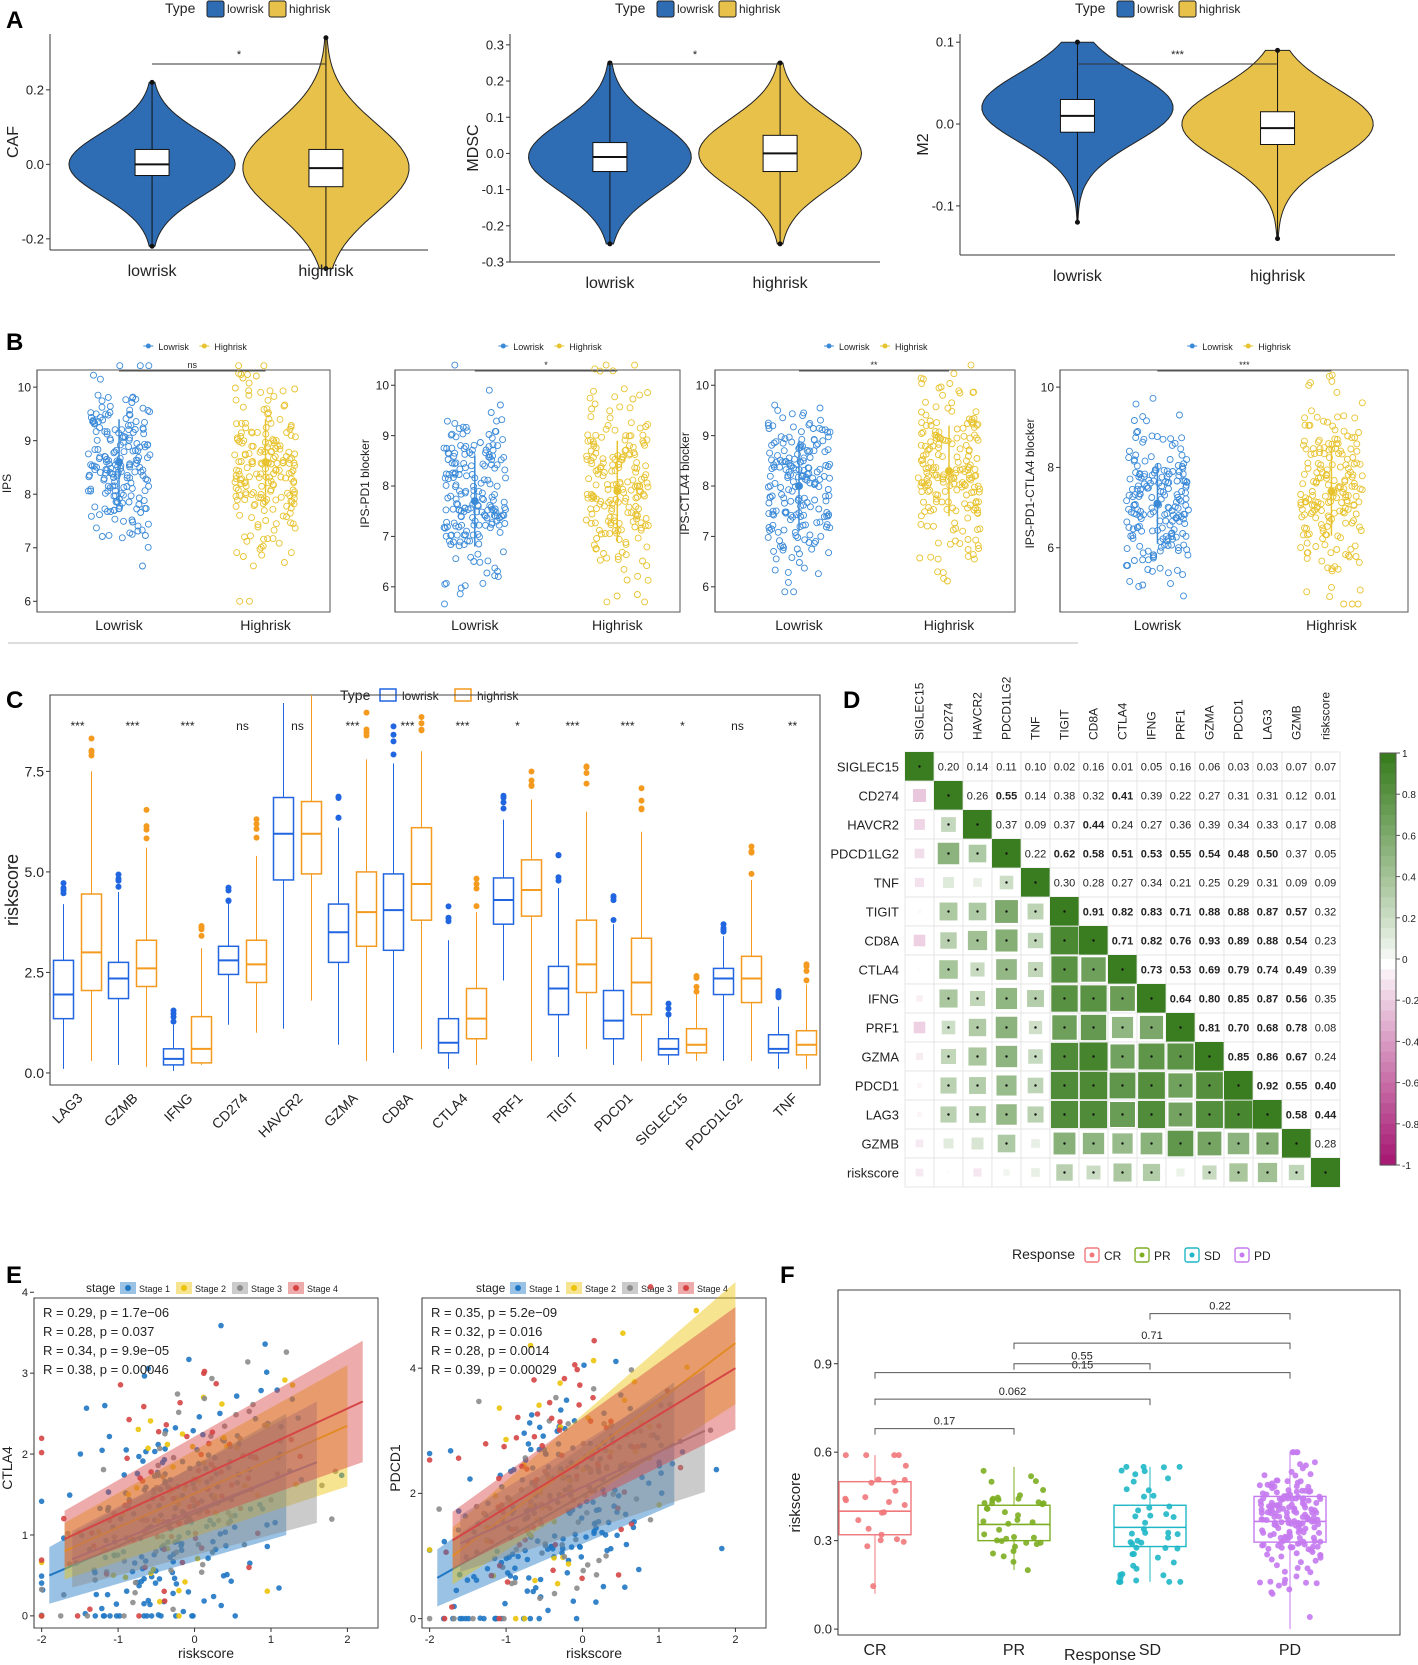 The image size is (1418, 1665). I want to click on legend-dot-Stage 1, so click(128, 1288).